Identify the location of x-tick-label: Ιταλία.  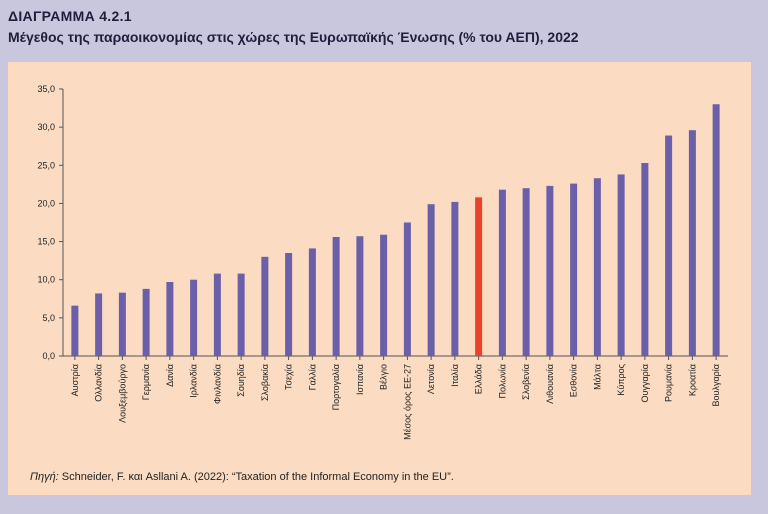
(455, 375).